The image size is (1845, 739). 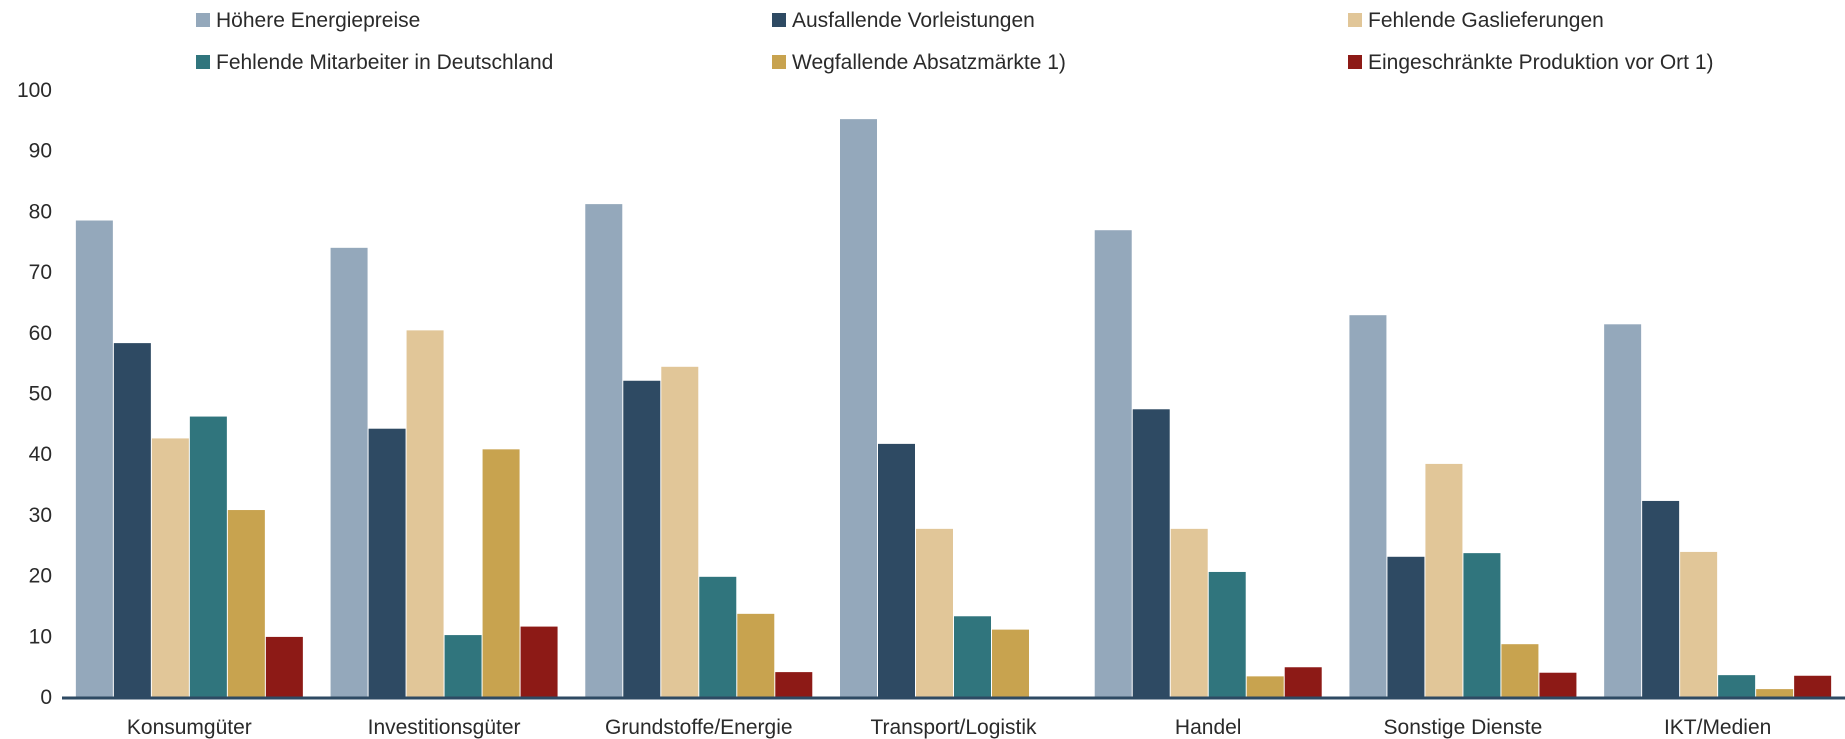 I want to click on y-axis: 0 10 20 30 40 50 60 70 80 90 100, so click(x=34, y=394).